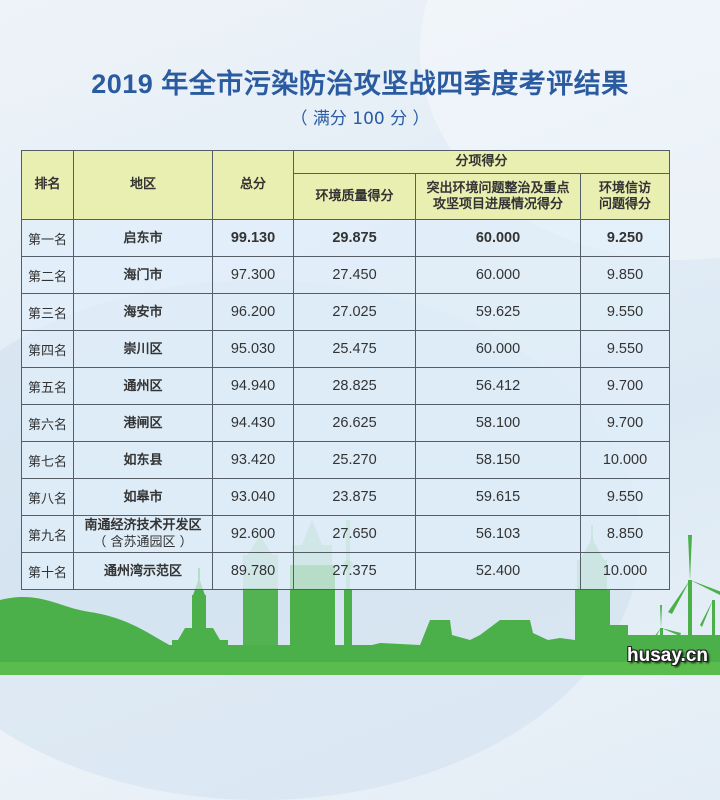 The width and height of the screenshot is (720, 800). What do you see at coordinates (498, 188) in the screenshot?
I see `header-key-issues-line1: 突出环境问题整治及重点` at bounding box center [498, 188].